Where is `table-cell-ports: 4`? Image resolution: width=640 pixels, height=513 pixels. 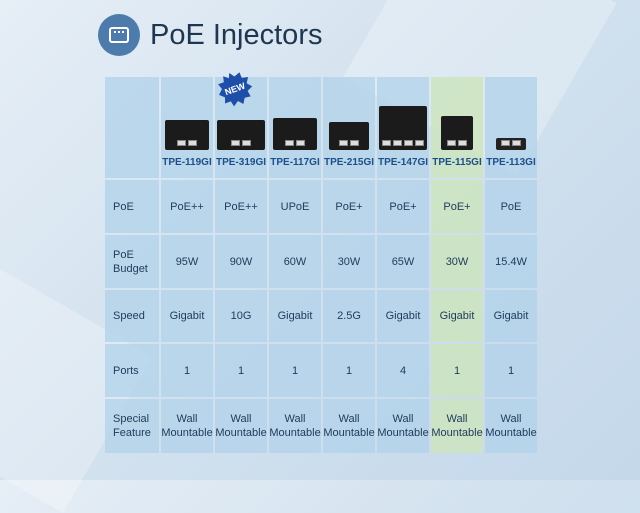
table-cell-ports: 4 is located at coordinates (403, 370).